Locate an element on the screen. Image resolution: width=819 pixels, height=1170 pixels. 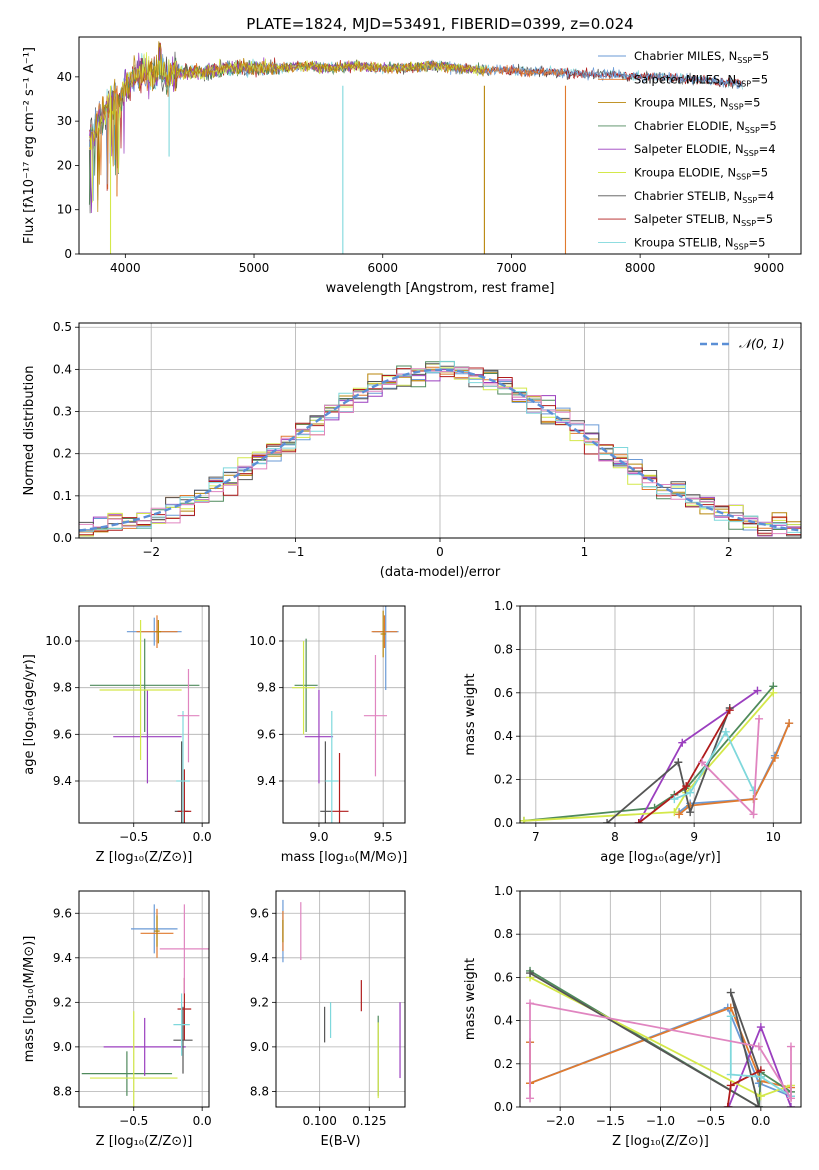
legend-entry: 𝒩(0, 1) is located at coordinates (762, 343).